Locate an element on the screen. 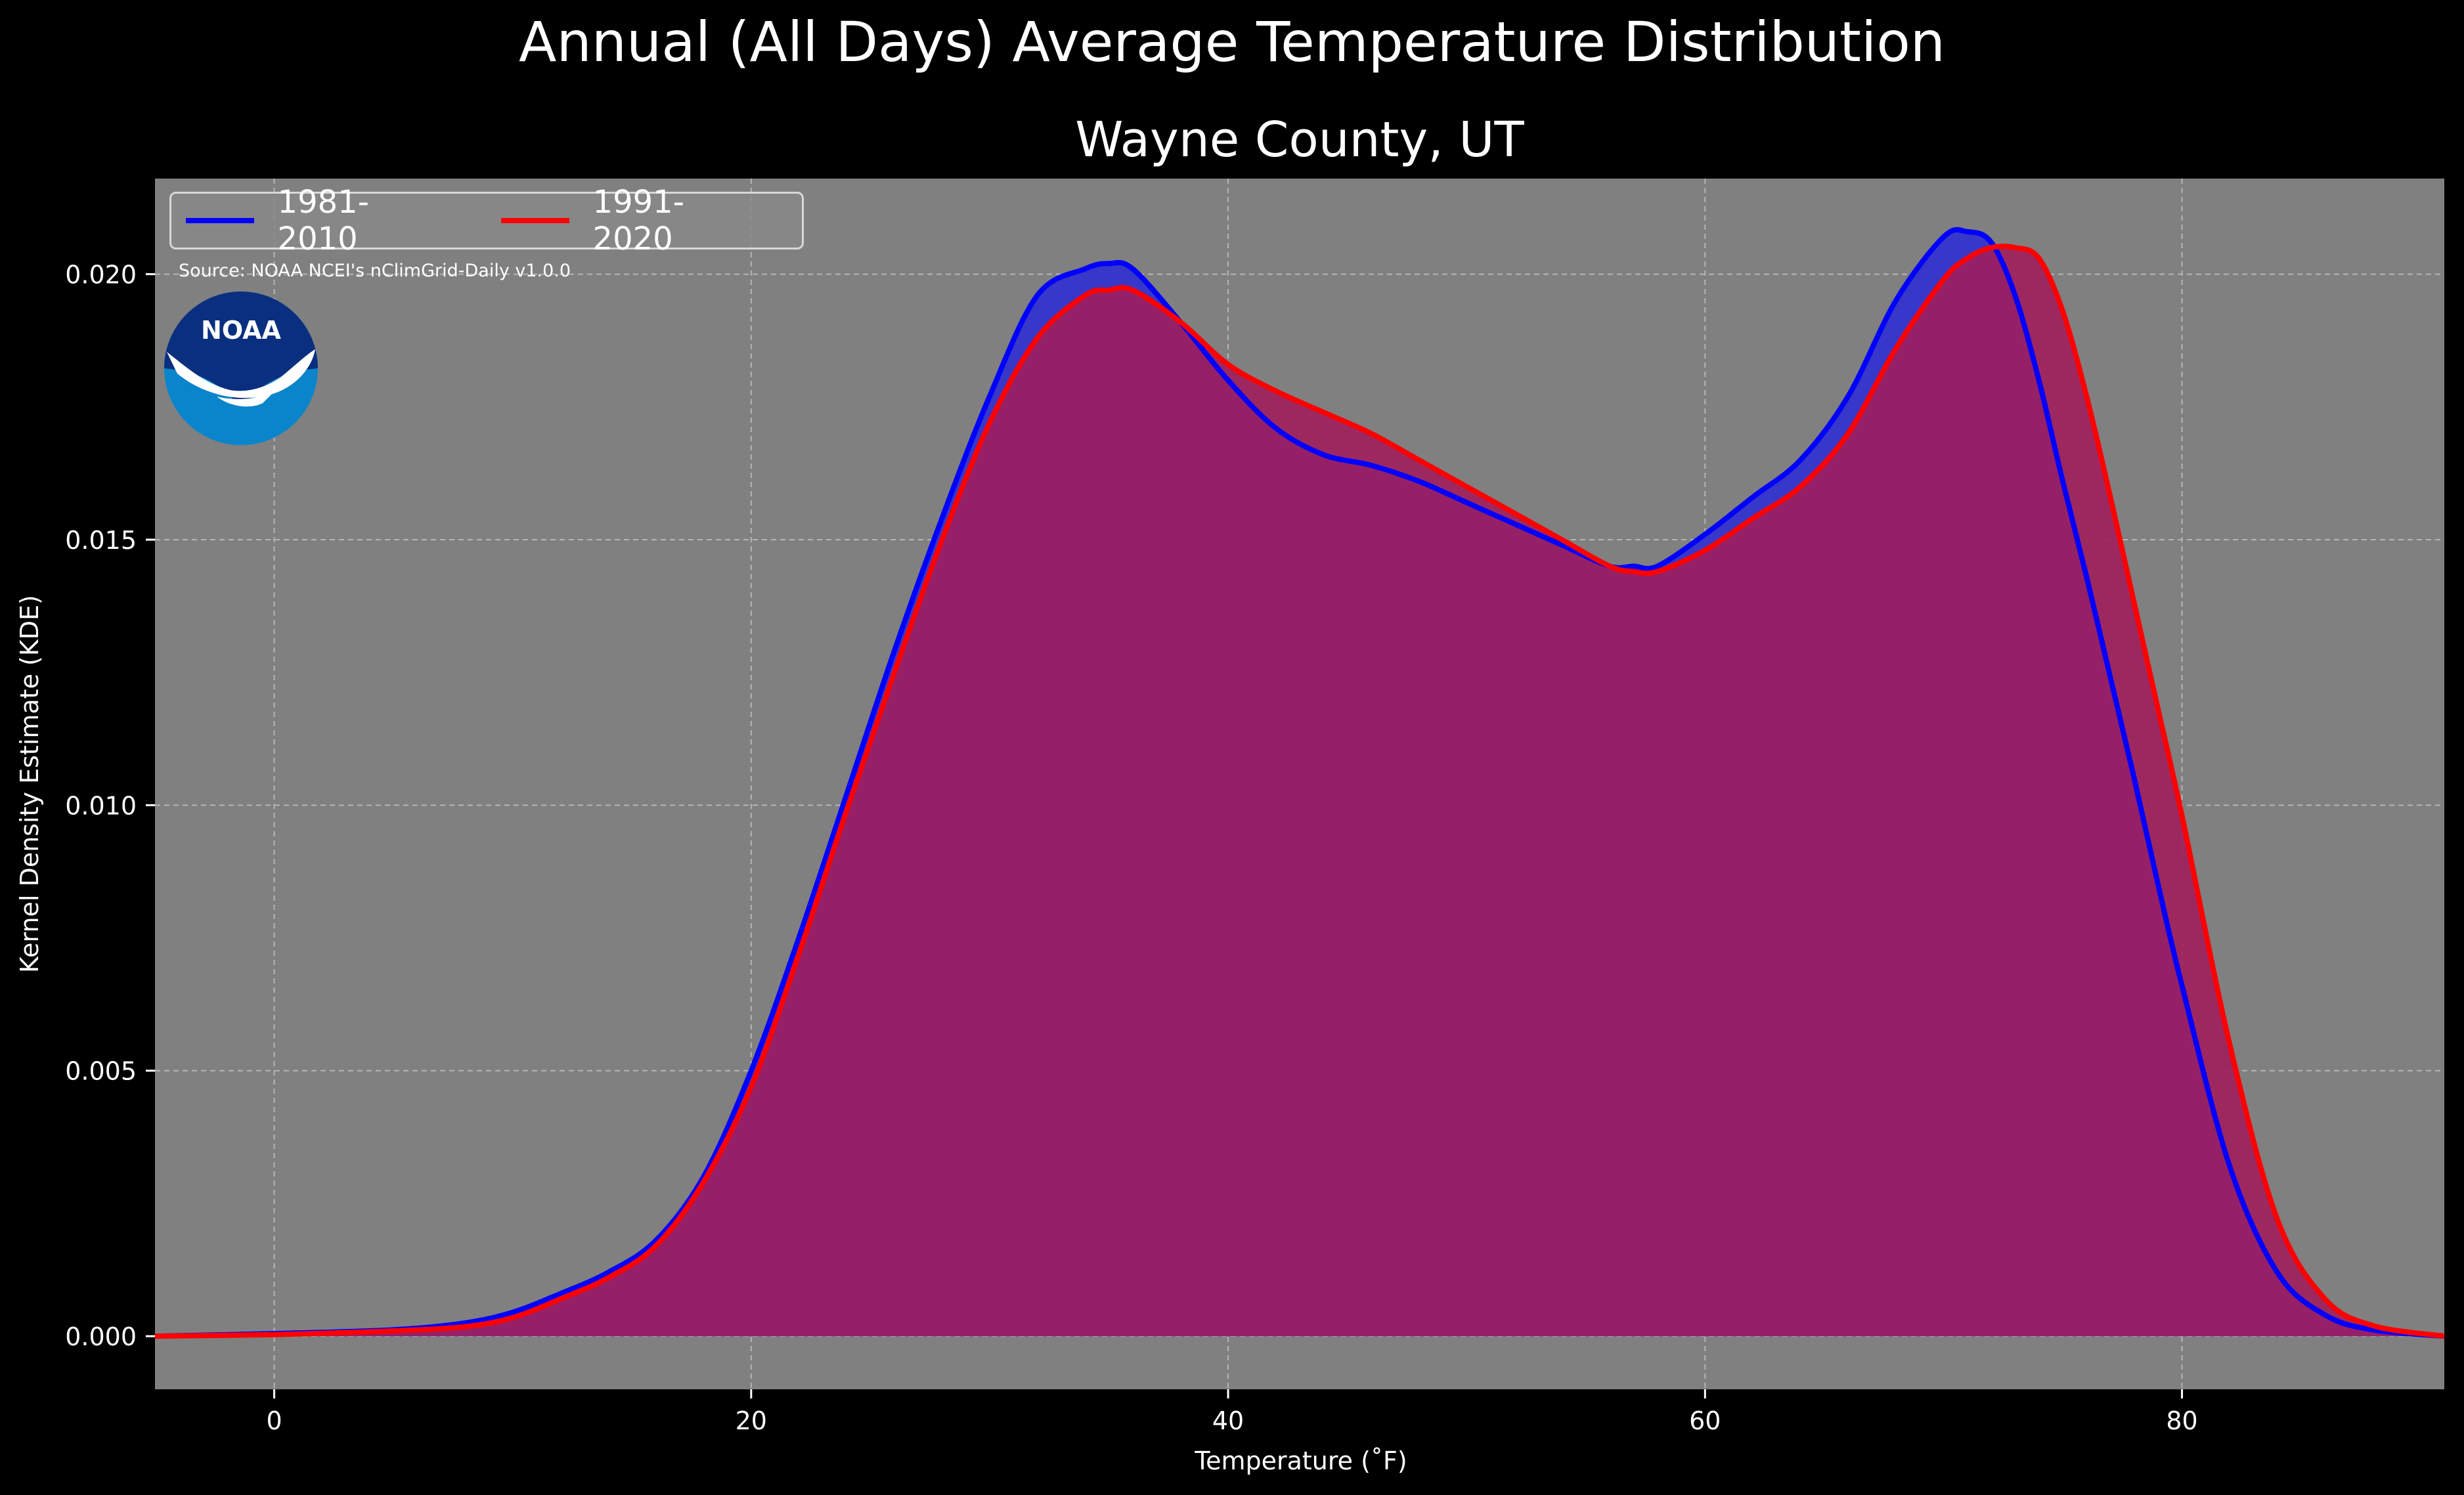  y-tick-label: 0.020 is located at coordinates (101, 275).